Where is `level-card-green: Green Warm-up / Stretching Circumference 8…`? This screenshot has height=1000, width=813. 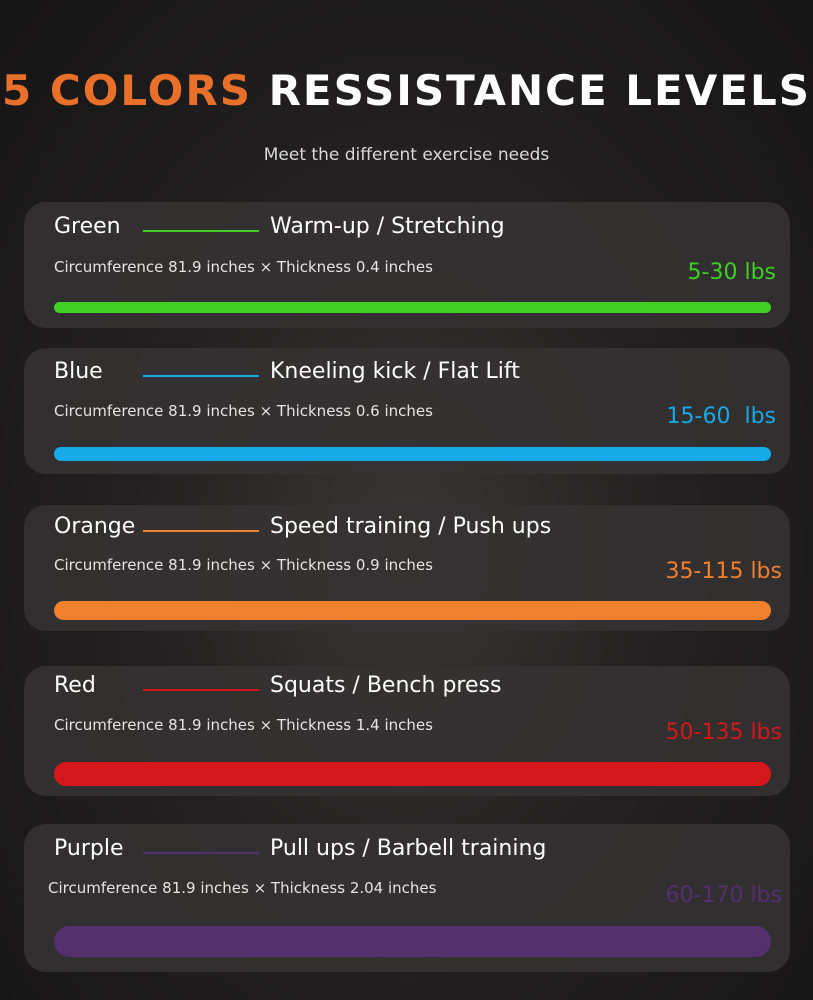
level-card-green: Green Warm-up / Stretching Circumference 8… is located at coordinates (407, 265).